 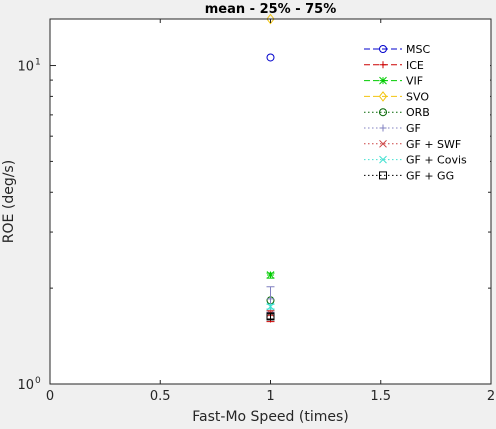 I want to click on x-tick-label: 0, so click(x=50, y=396).